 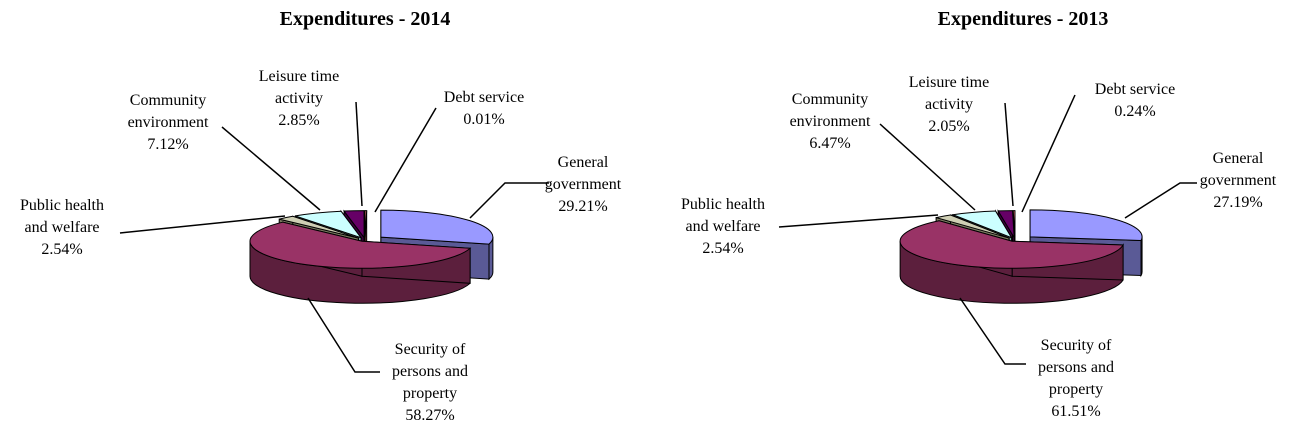 What do you see at coordinates (1237, 202) in the screenshot?
I see `slice-value-label: 27.19%` at bounding box center [1237, 202].